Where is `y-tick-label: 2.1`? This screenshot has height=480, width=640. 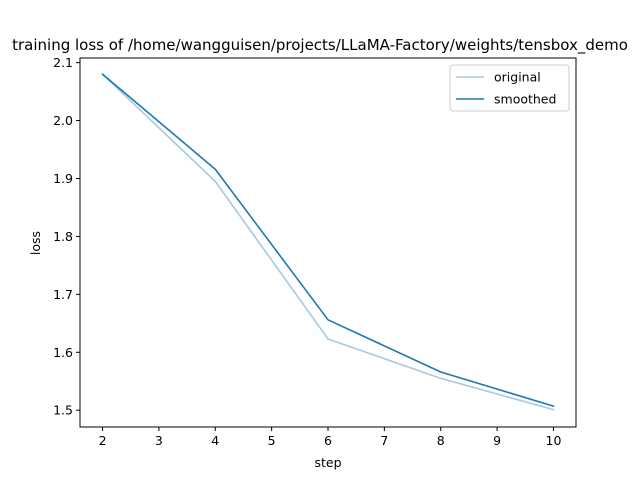 y-tick-label: 2.1 is located at coordinates (63, 62).